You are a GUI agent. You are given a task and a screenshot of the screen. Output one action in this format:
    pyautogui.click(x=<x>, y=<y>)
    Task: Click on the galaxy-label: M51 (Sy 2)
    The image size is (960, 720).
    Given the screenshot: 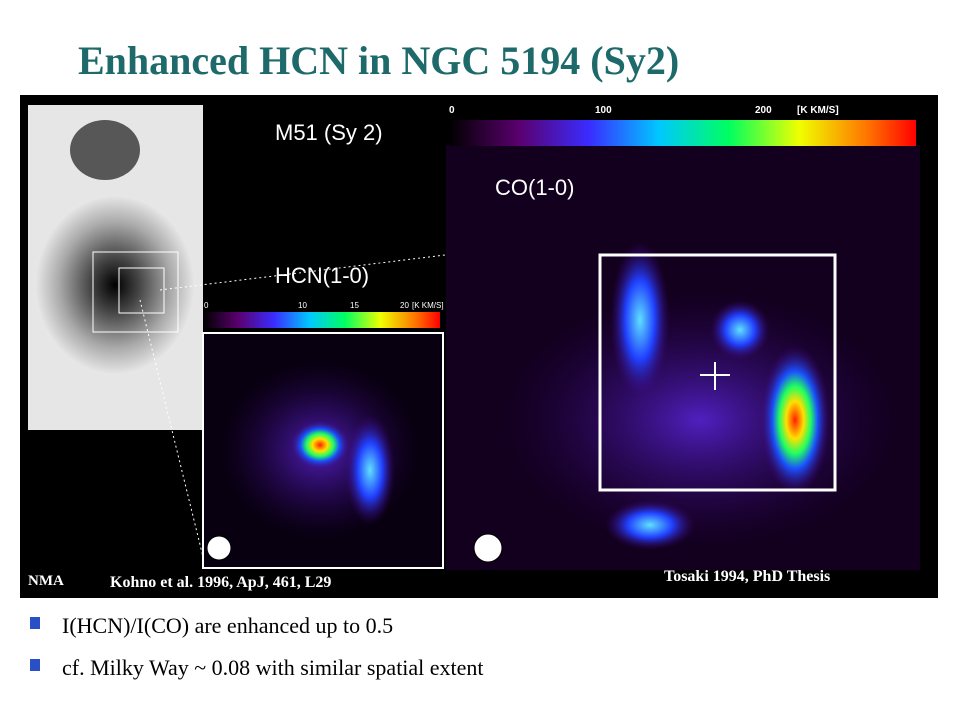 What is the action you would take?
    pyautogui.click(x=329, y=132)
    